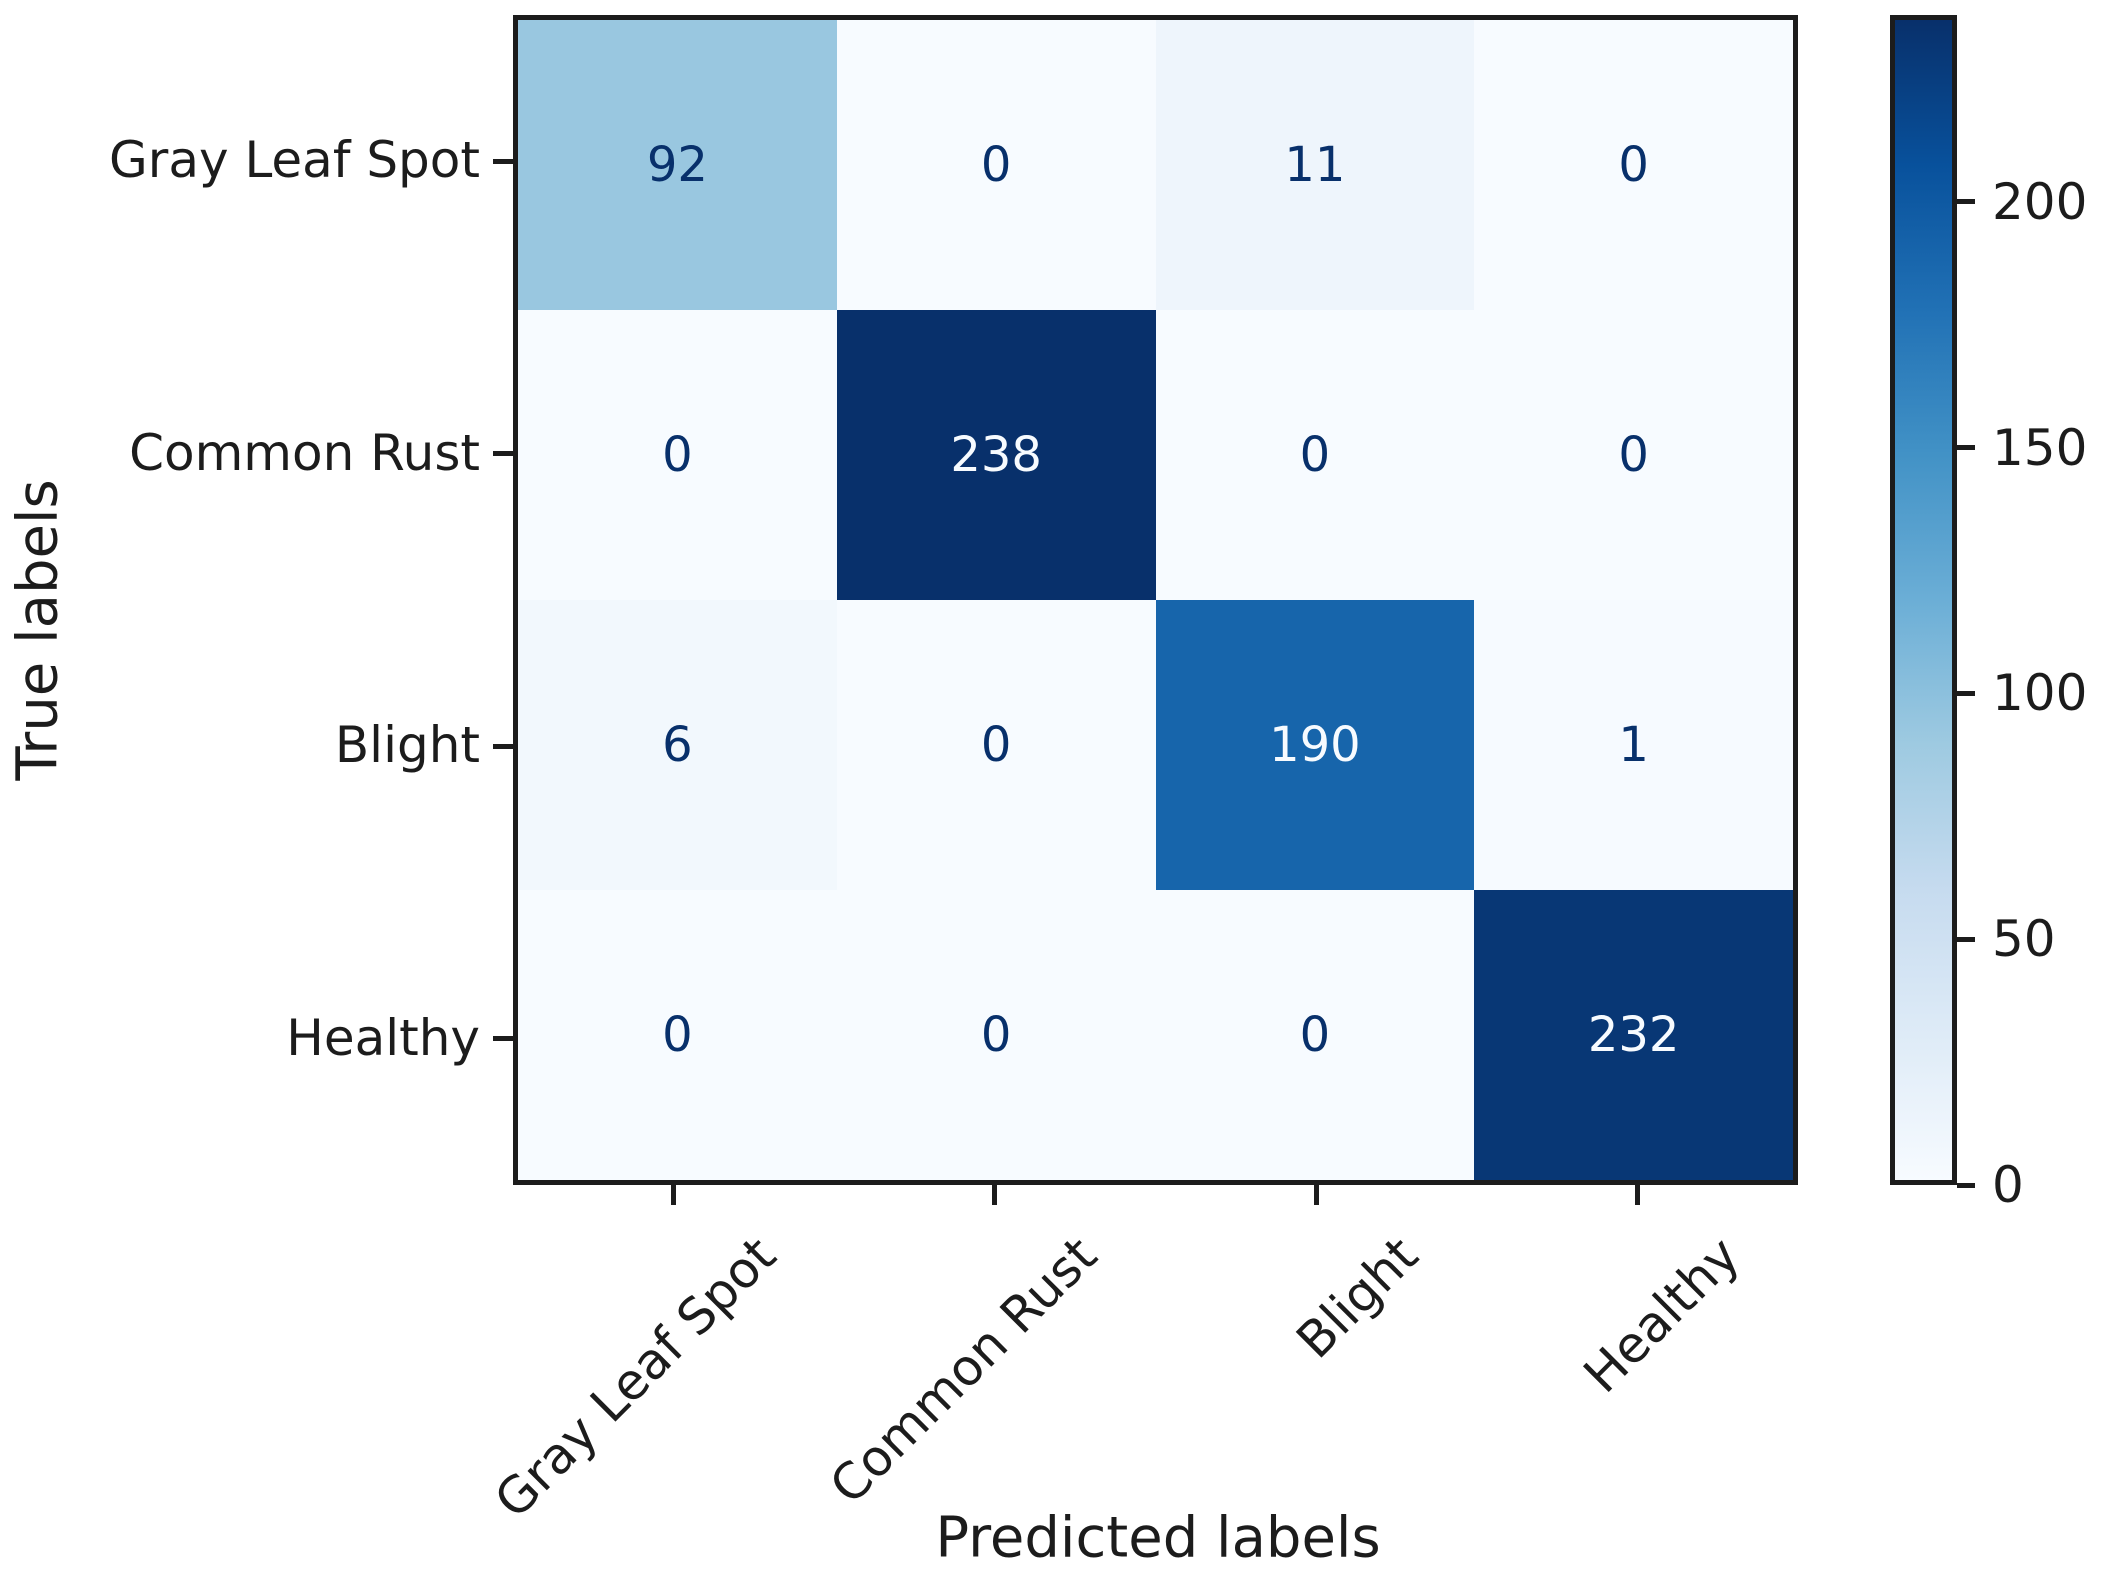  What do you see at coordinates (2008, 1185) in the screenshot?
I see `colorbar-tick-label: 0` at bounding box center [2008, 1185].